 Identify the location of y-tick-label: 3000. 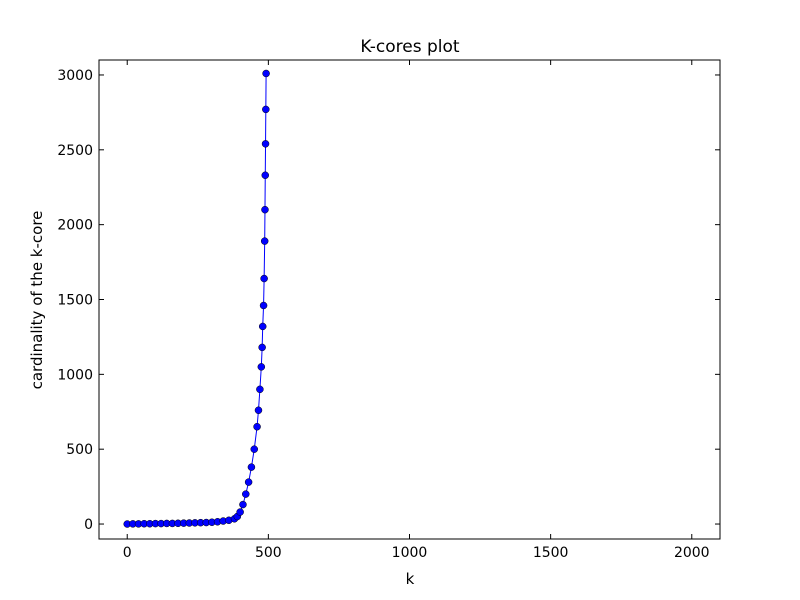
(75, 76).